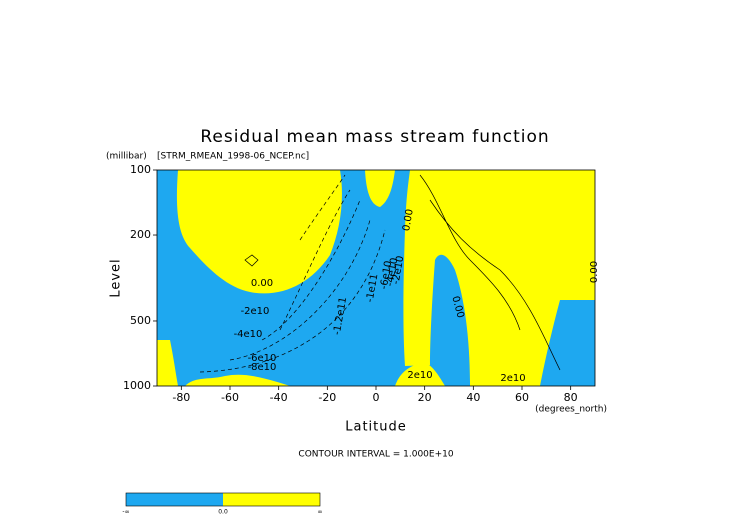  I want to click on subtitle: [STRM_RMEAN_1998-06_NCEP.nc], so click(233, 157).